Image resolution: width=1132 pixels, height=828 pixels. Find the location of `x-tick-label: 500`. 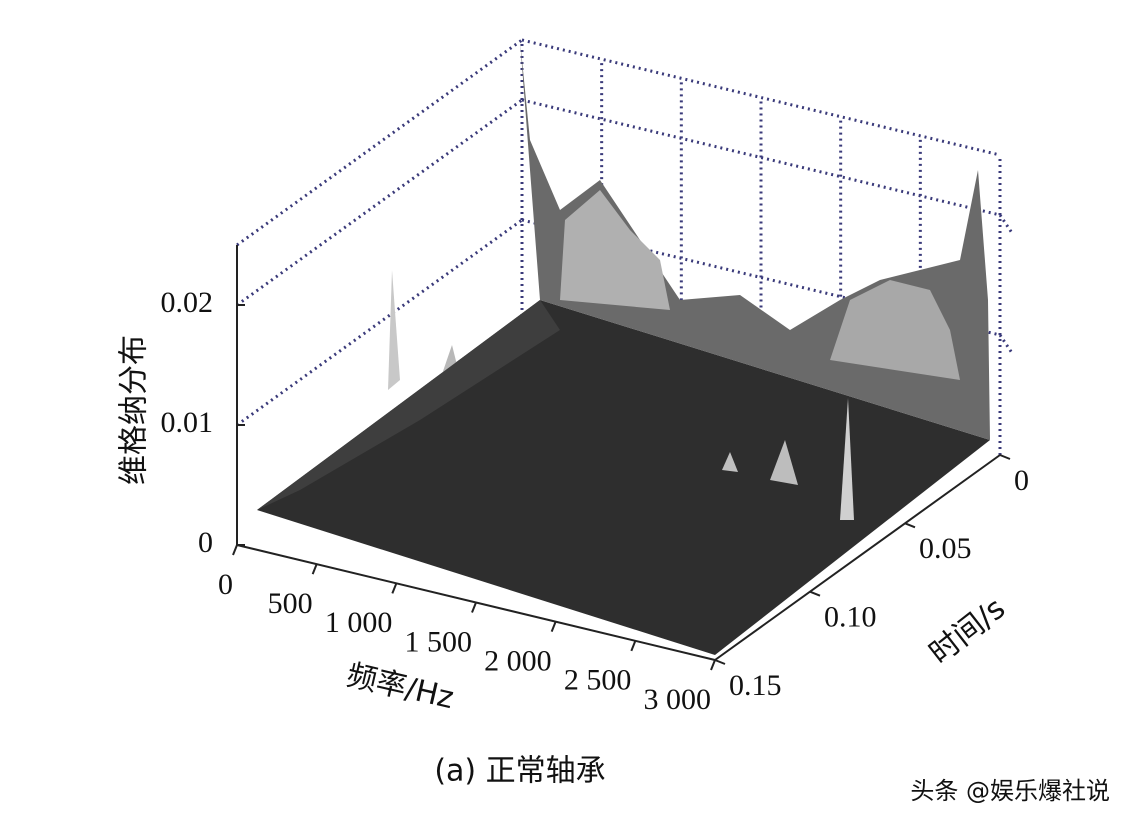

x-tick-label: 500 is located at coordinates (290, 603).